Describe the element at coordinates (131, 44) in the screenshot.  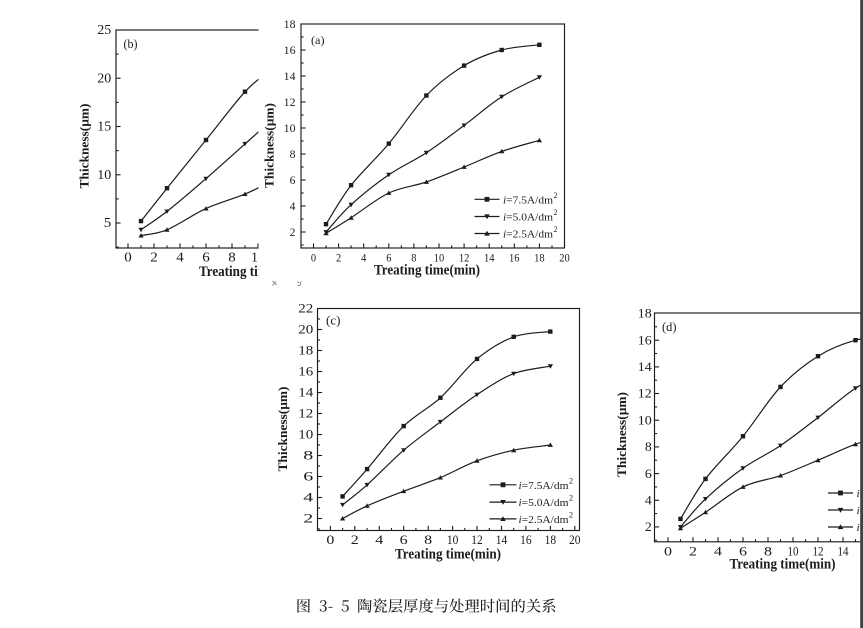
I see `svg-text: (b)` at that location.